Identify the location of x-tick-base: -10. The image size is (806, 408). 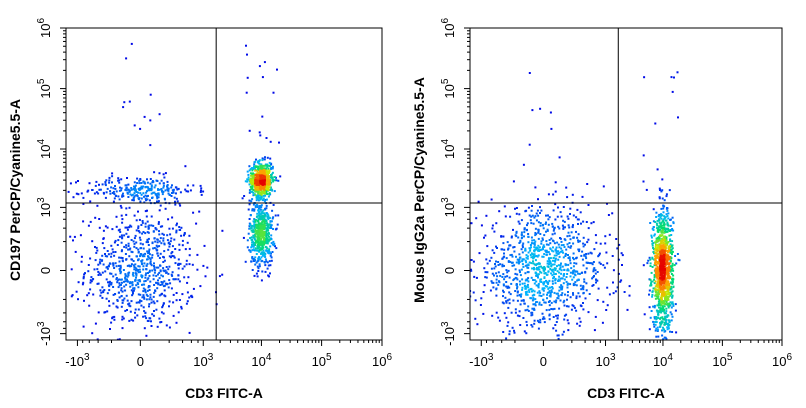
(74, 361).